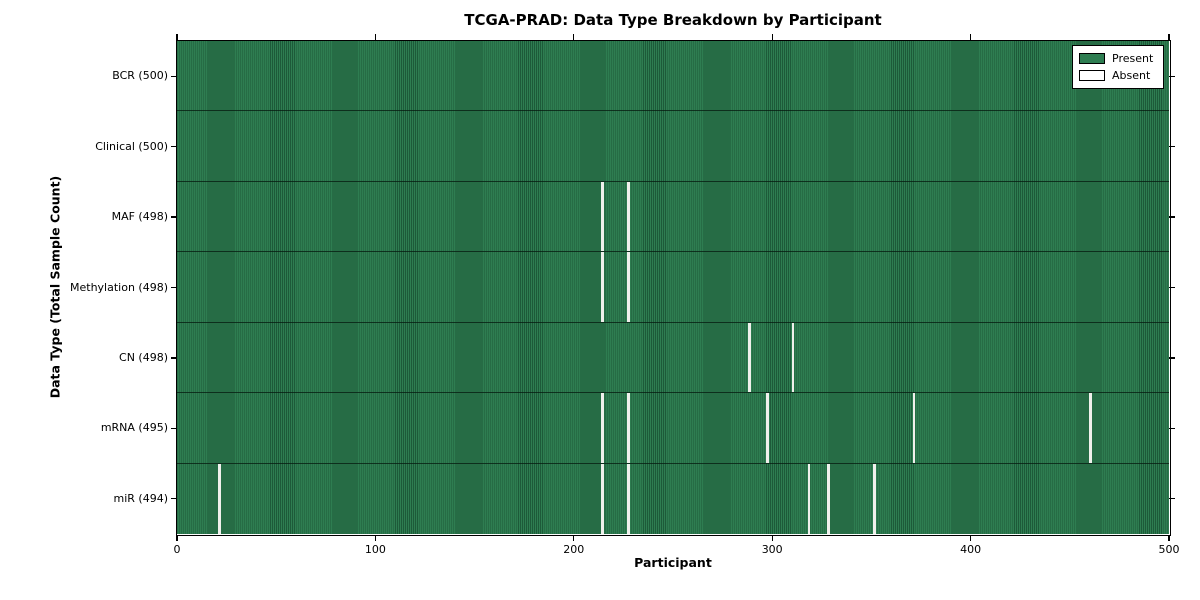  Describe the element at coordinates (971, 549) in the screenshot. I see `x-tick-label: 400` at that location.